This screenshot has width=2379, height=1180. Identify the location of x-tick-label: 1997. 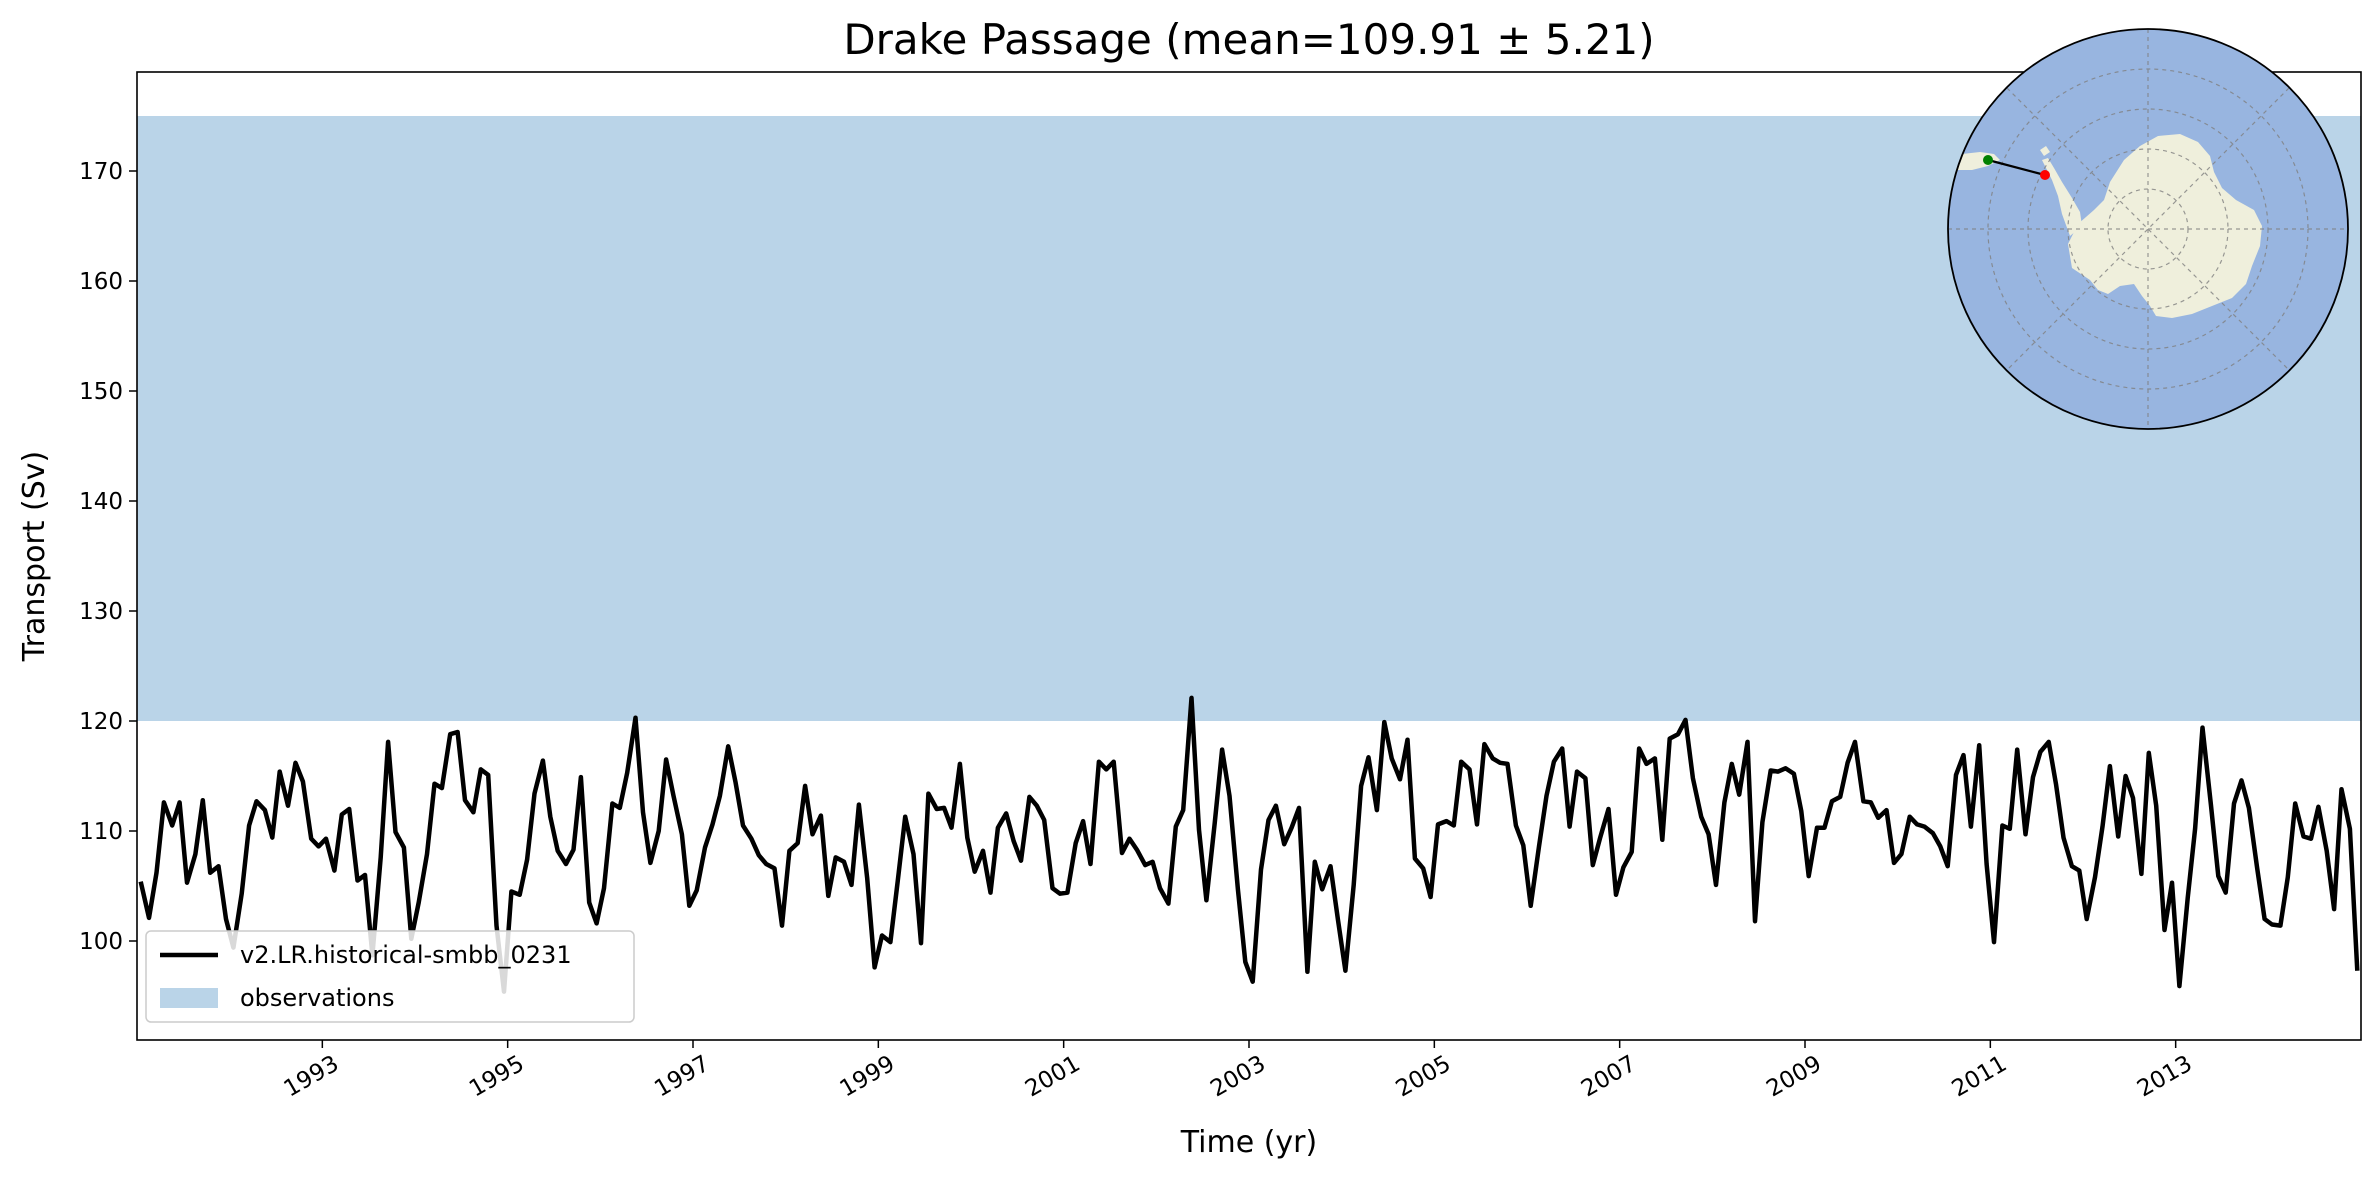
(682, 1077).